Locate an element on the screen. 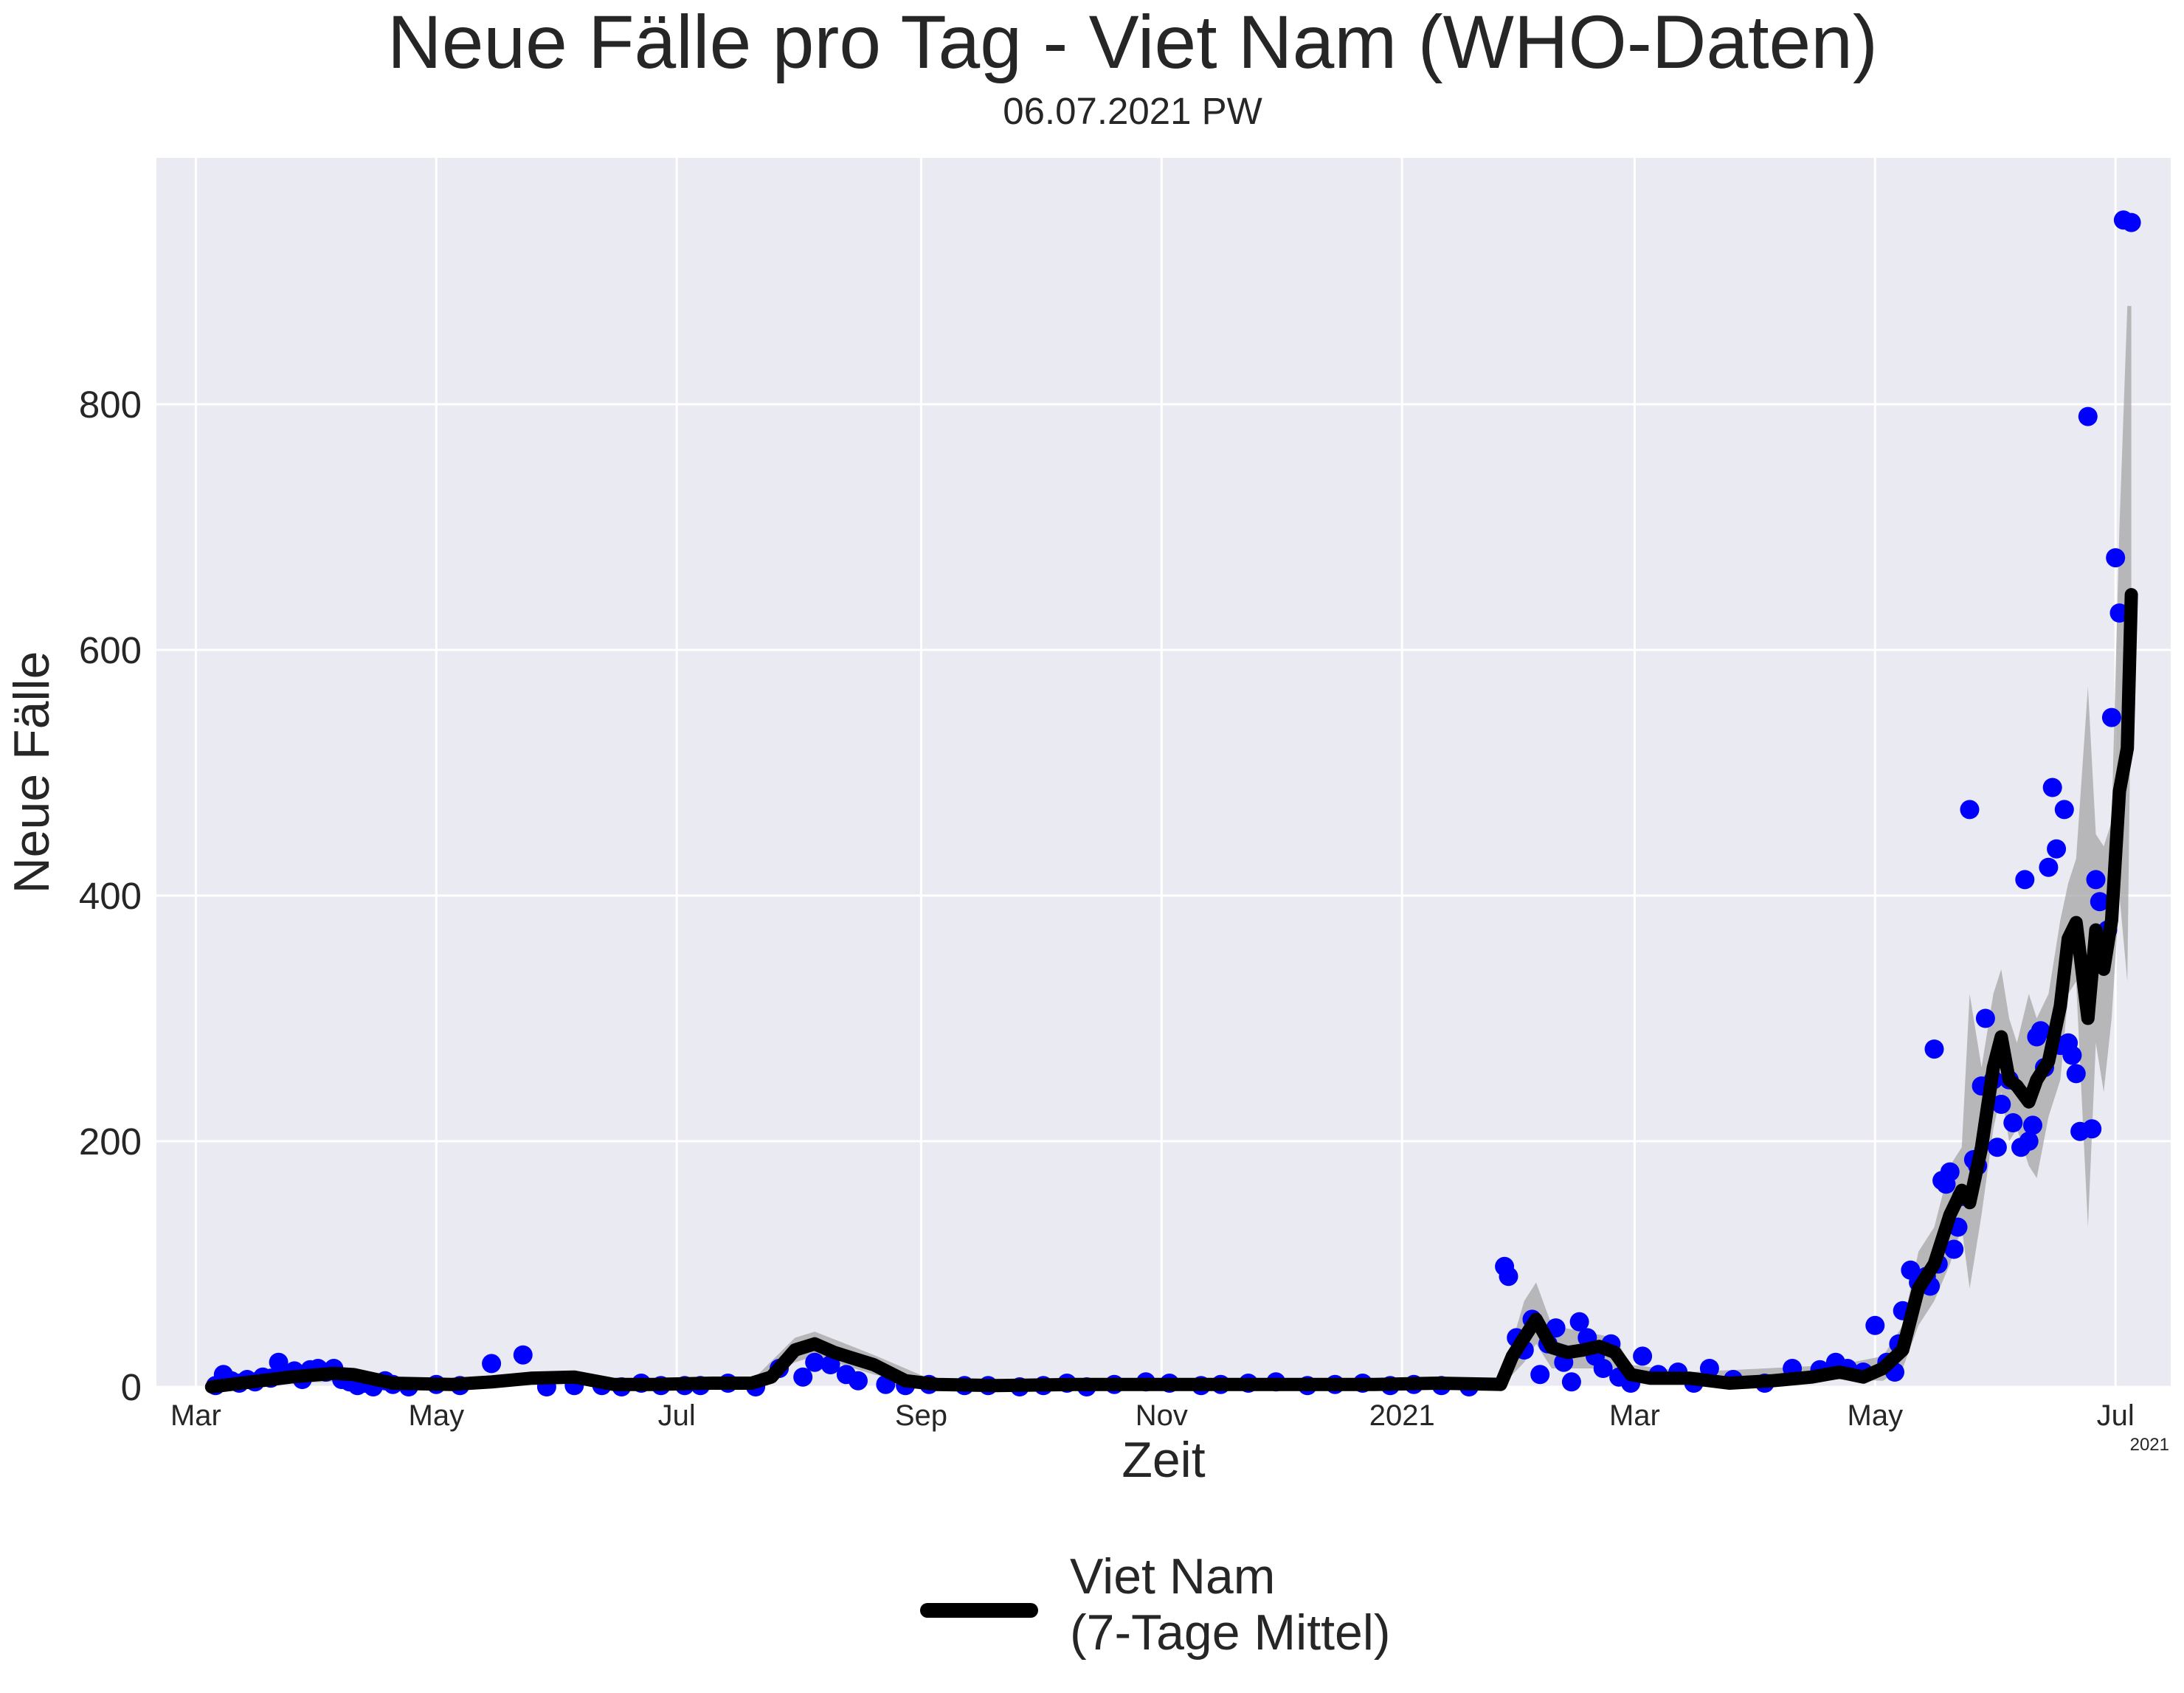  y-tick-label-1: 200 is located at coordinates (110, 1142).